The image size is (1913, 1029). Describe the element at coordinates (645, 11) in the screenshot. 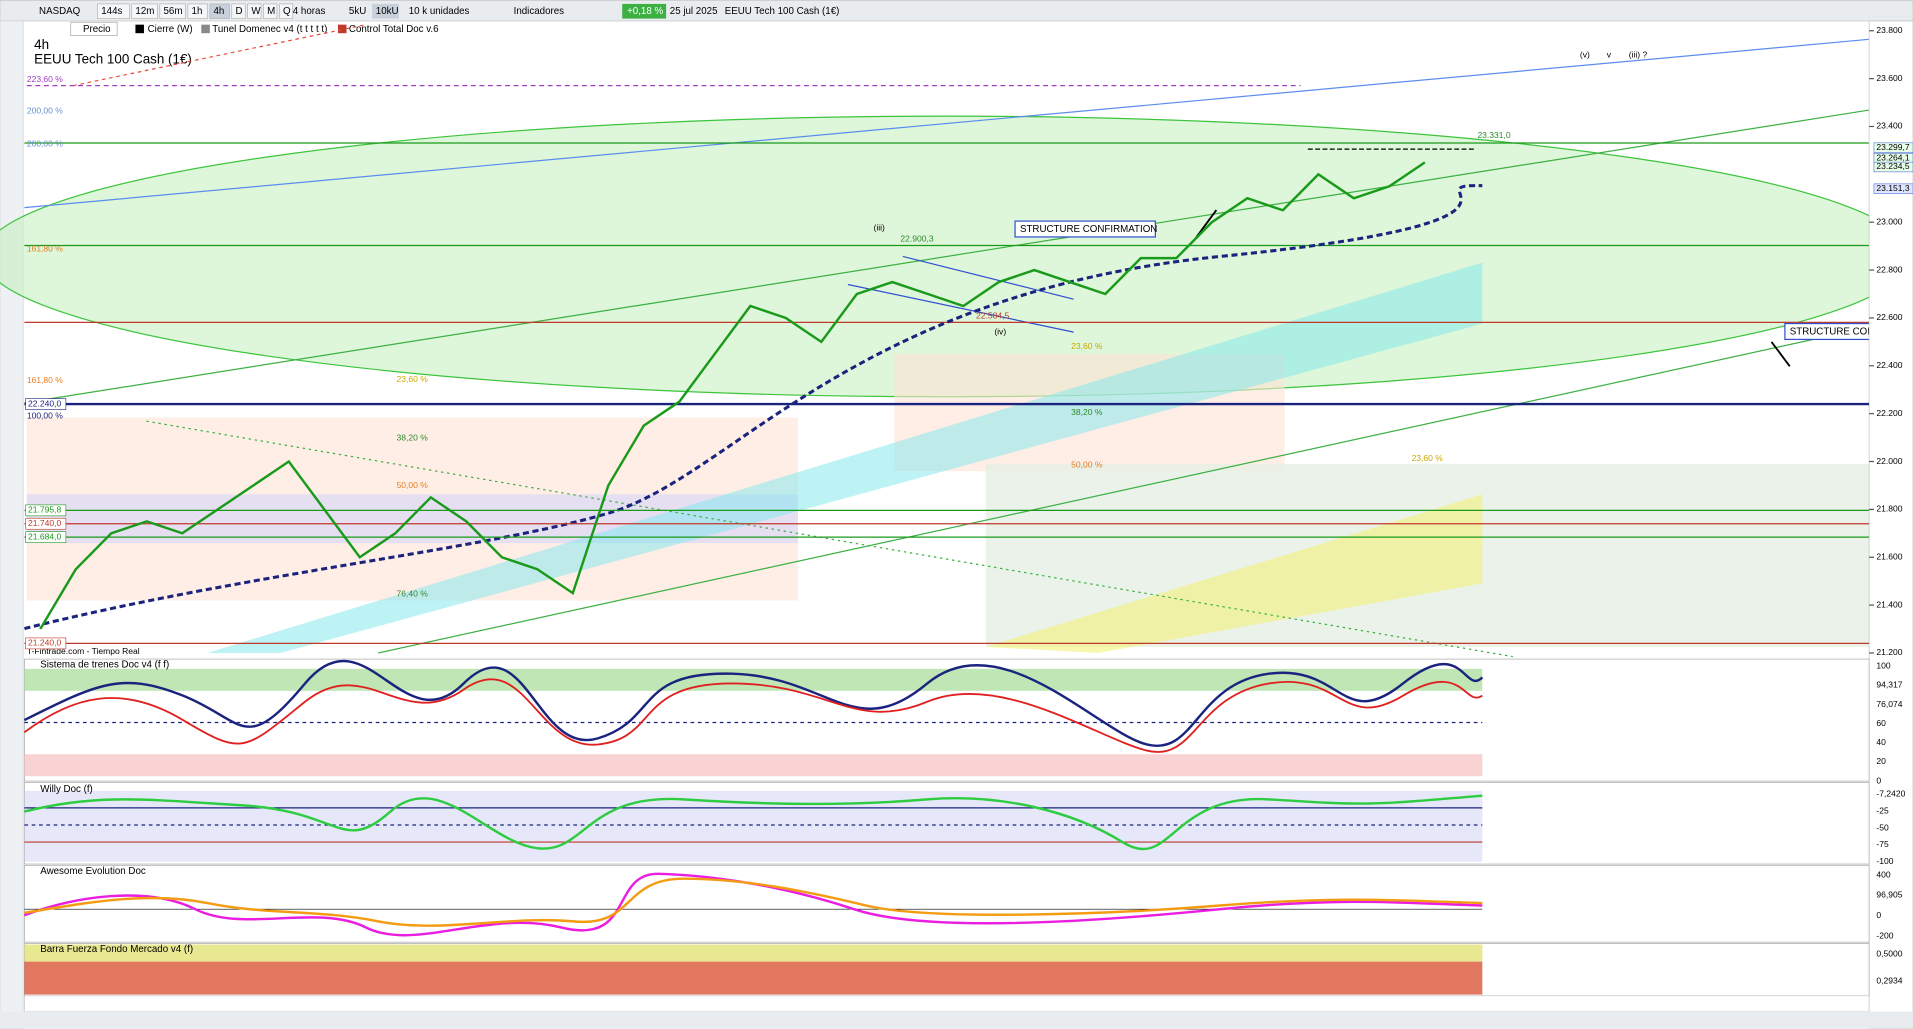

I see `change: +0,18 %` at that location.